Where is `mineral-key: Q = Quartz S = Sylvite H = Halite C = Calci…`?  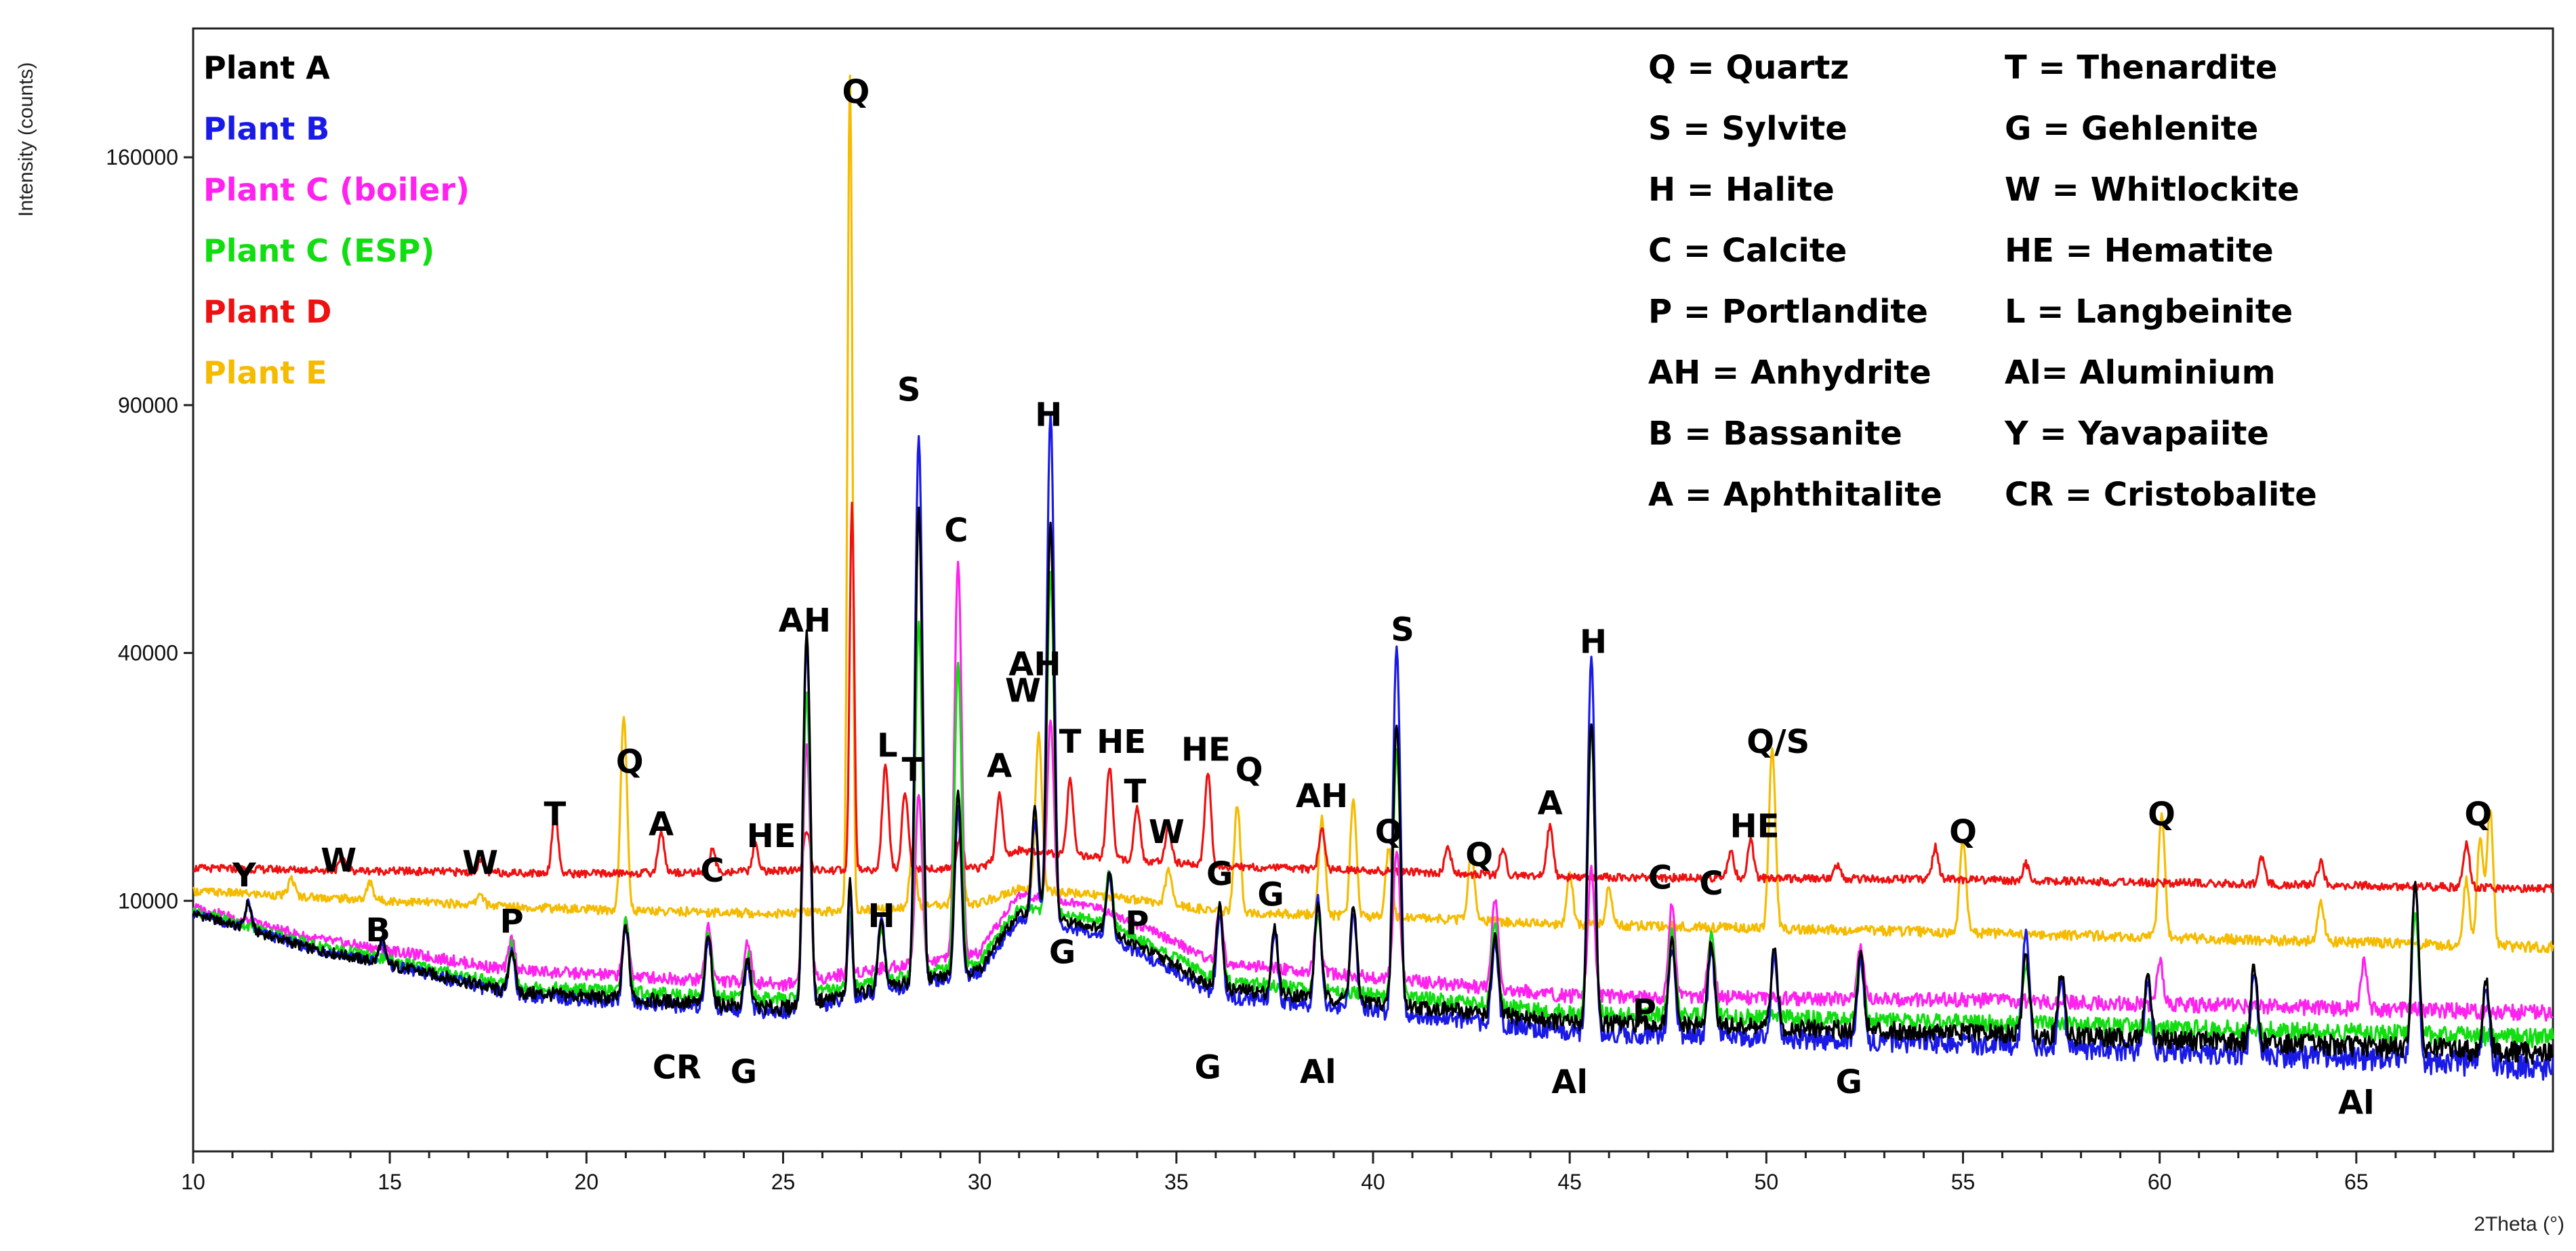
mineral-key: Q = Quartz S = Sylvite H = Halite C = Calci… is located at coordinates (1983, 281).